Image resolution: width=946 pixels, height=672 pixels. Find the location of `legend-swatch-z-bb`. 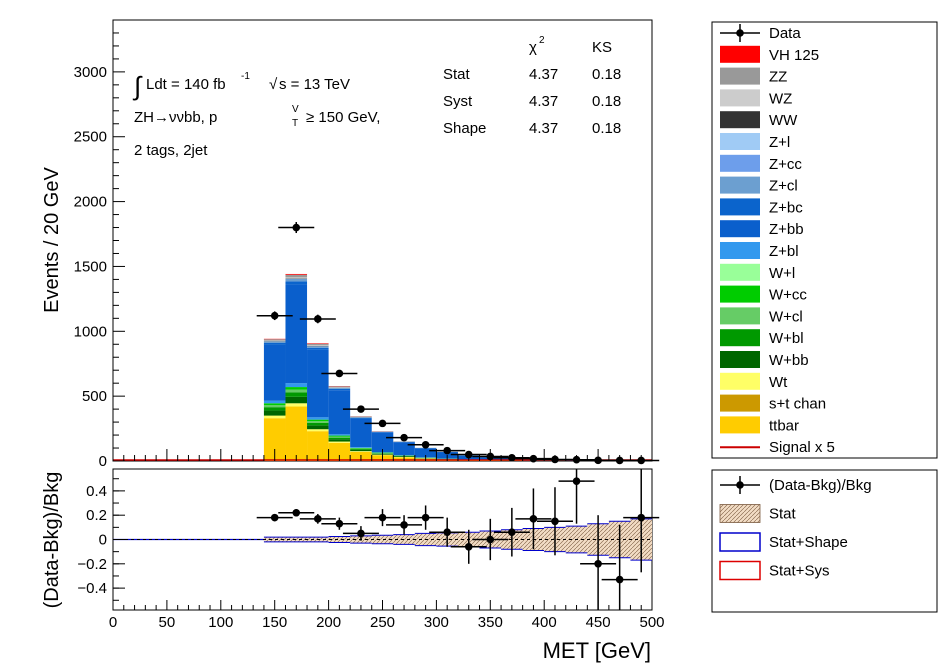

legend-swatch-z-bb is located at coordinates (740, 229).